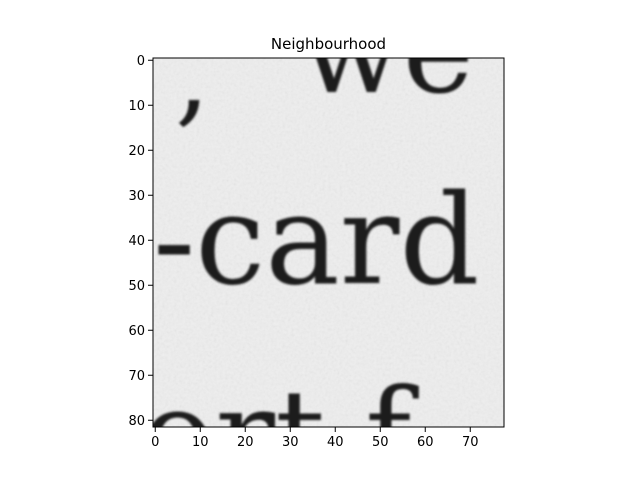  Describe the element at coordinates (279, 421) in the screenshot. I see `text-fragment-ort: ort f` at that location.